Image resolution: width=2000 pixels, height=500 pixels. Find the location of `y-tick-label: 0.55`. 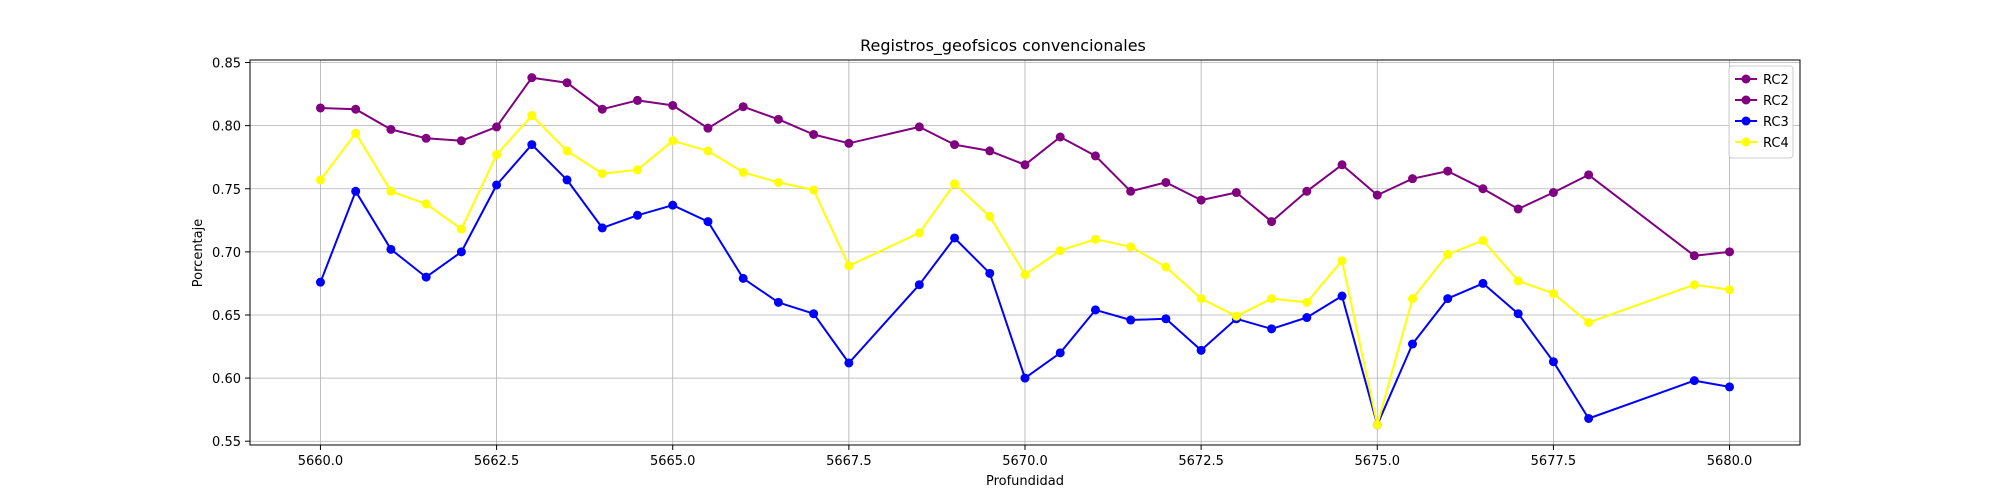

y-tick-label: 0.55 is located at coordinates (226, 442).